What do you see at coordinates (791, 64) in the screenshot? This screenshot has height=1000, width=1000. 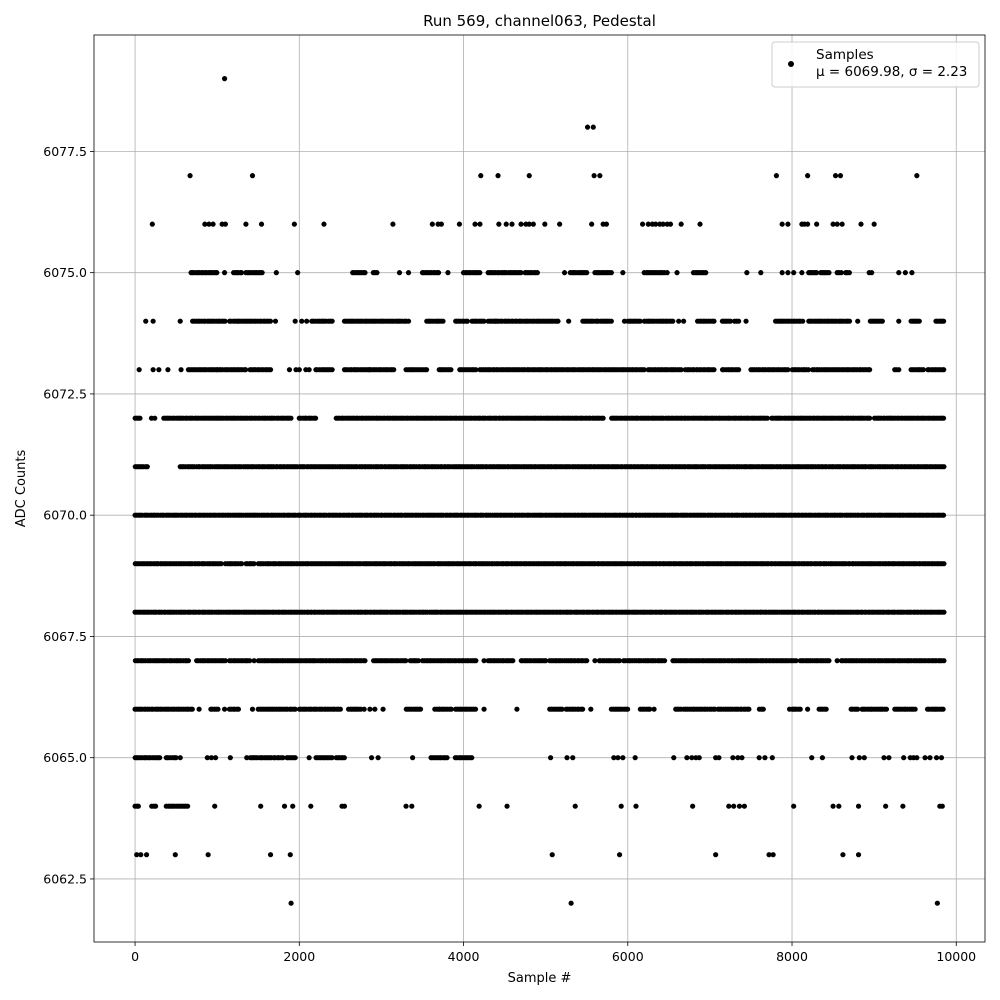 I see `legend-marker` at bounding box center [791, 64].